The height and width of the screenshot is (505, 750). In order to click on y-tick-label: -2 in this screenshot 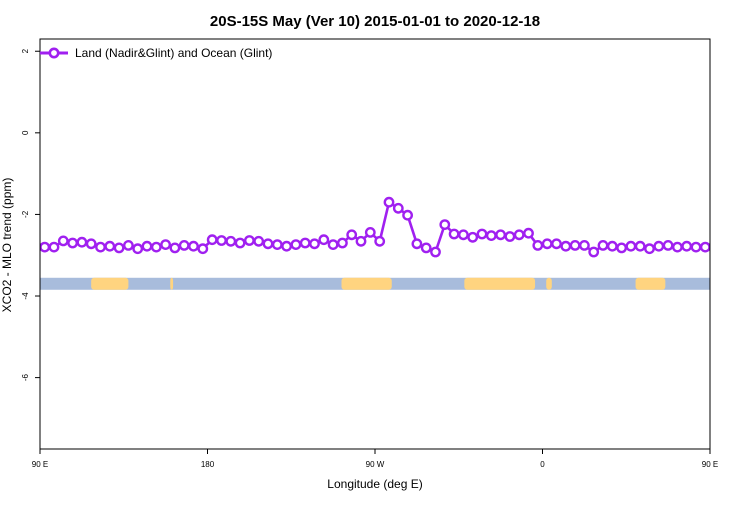, I will do `click(25, 214)`.